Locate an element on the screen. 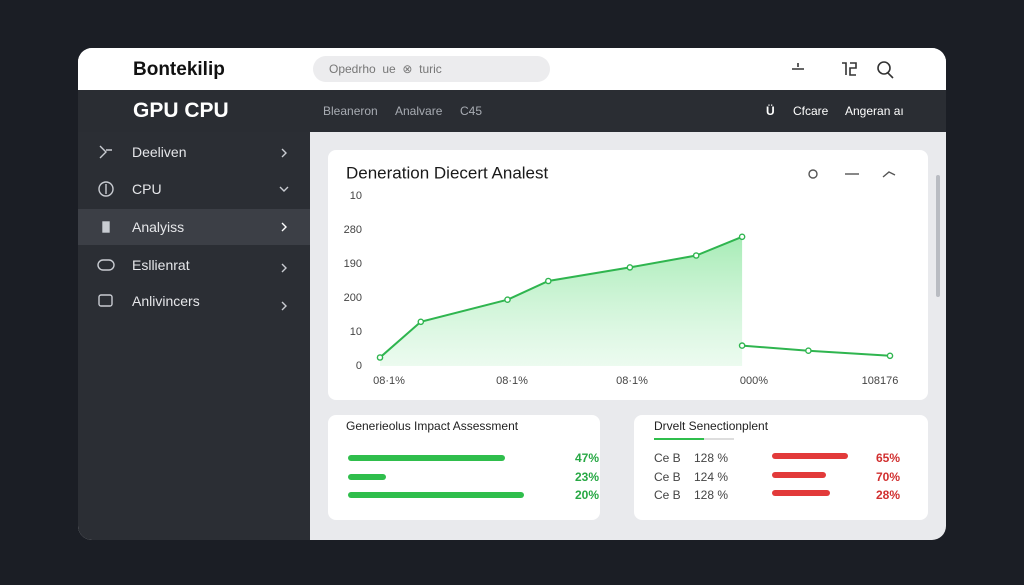 The image size is (1024, 585). cell: 124 % is located at coordinates (711, 477).